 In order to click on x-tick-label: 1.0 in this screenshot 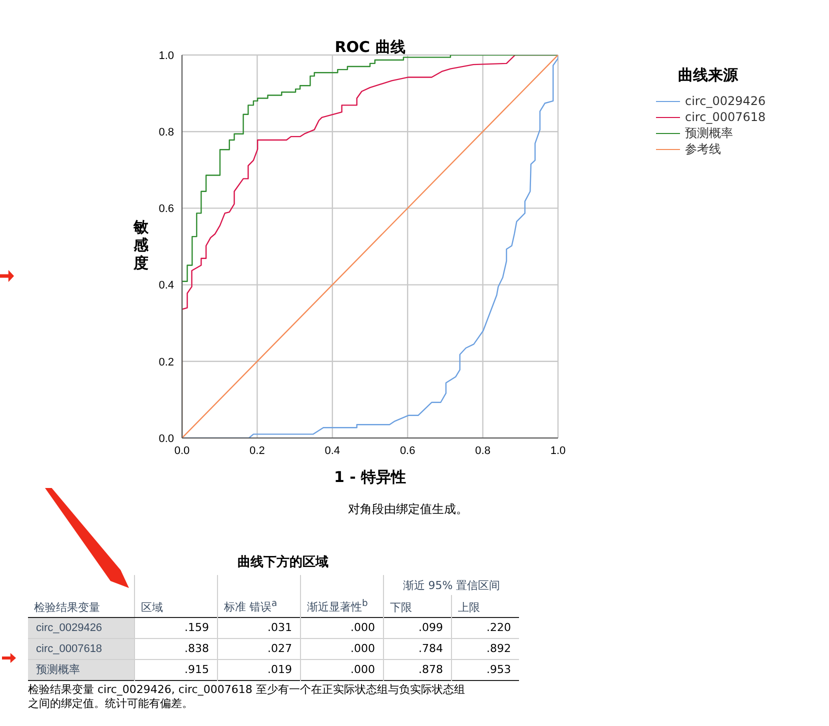, I will do `click(558, 450)`.